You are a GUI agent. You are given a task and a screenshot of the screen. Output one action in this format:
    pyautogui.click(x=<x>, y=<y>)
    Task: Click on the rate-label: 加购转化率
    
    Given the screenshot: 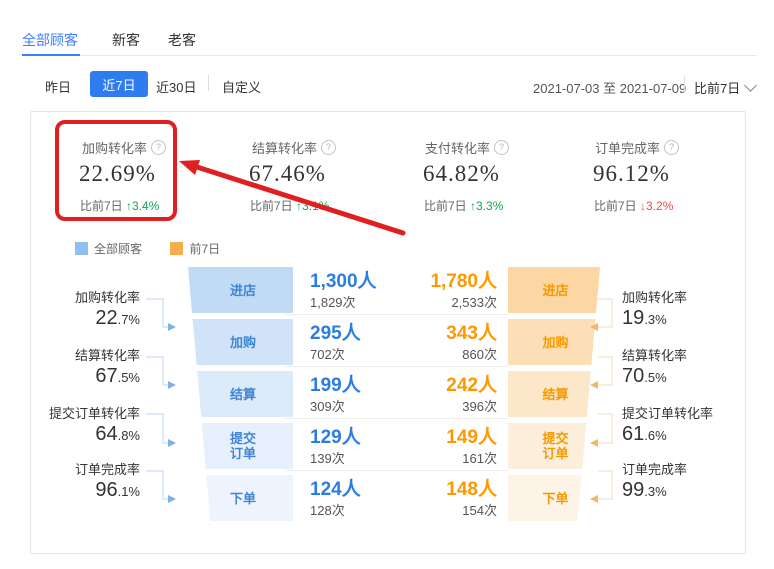 What is the action you would take?
    pyautogui.click(x=107, y=297)
    